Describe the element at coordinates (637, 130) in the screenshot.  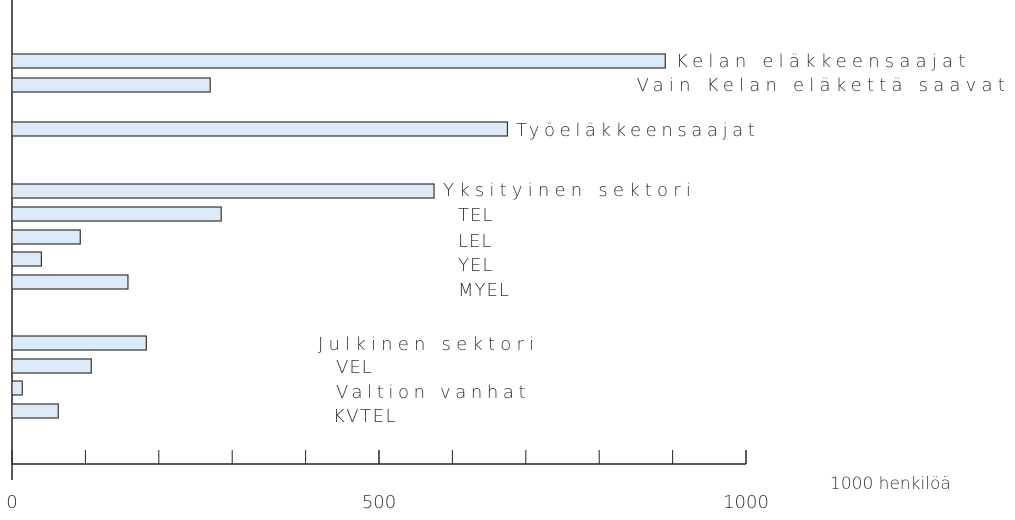
I see `bar-label: Työeläkkeensaajat` at that location.